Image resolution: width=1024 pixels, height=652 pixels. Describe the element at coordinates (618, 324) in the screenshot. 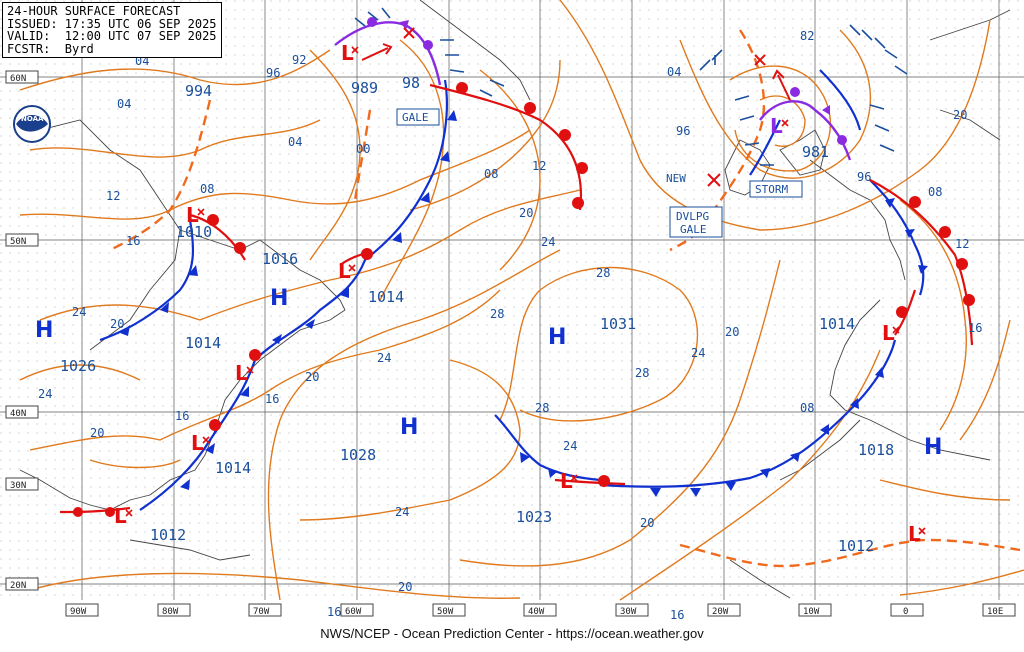

I see `pressure-center-value: 1031` at that location.